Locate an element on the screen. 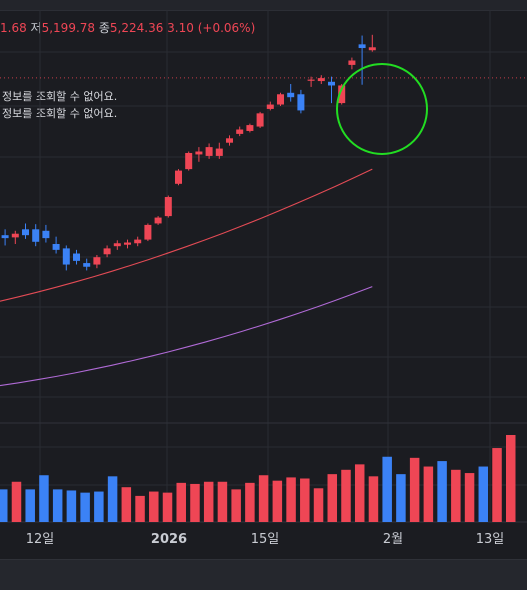 This screenshot has height=590, width=527. x-tick-label: 15일 is located at coordinates (265, 539).